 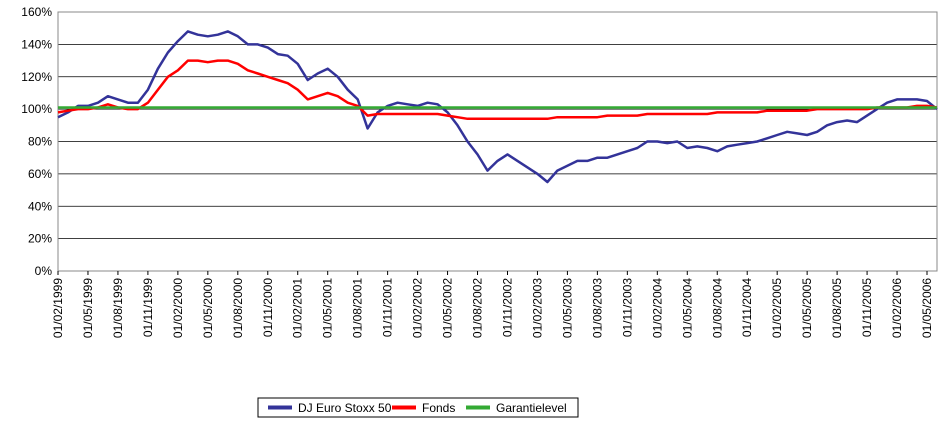 What do you see at coordinates (148, 307) in the screenshot?
I see `x-tick-label: 01/11/1999` at bounding box center [148, 307].